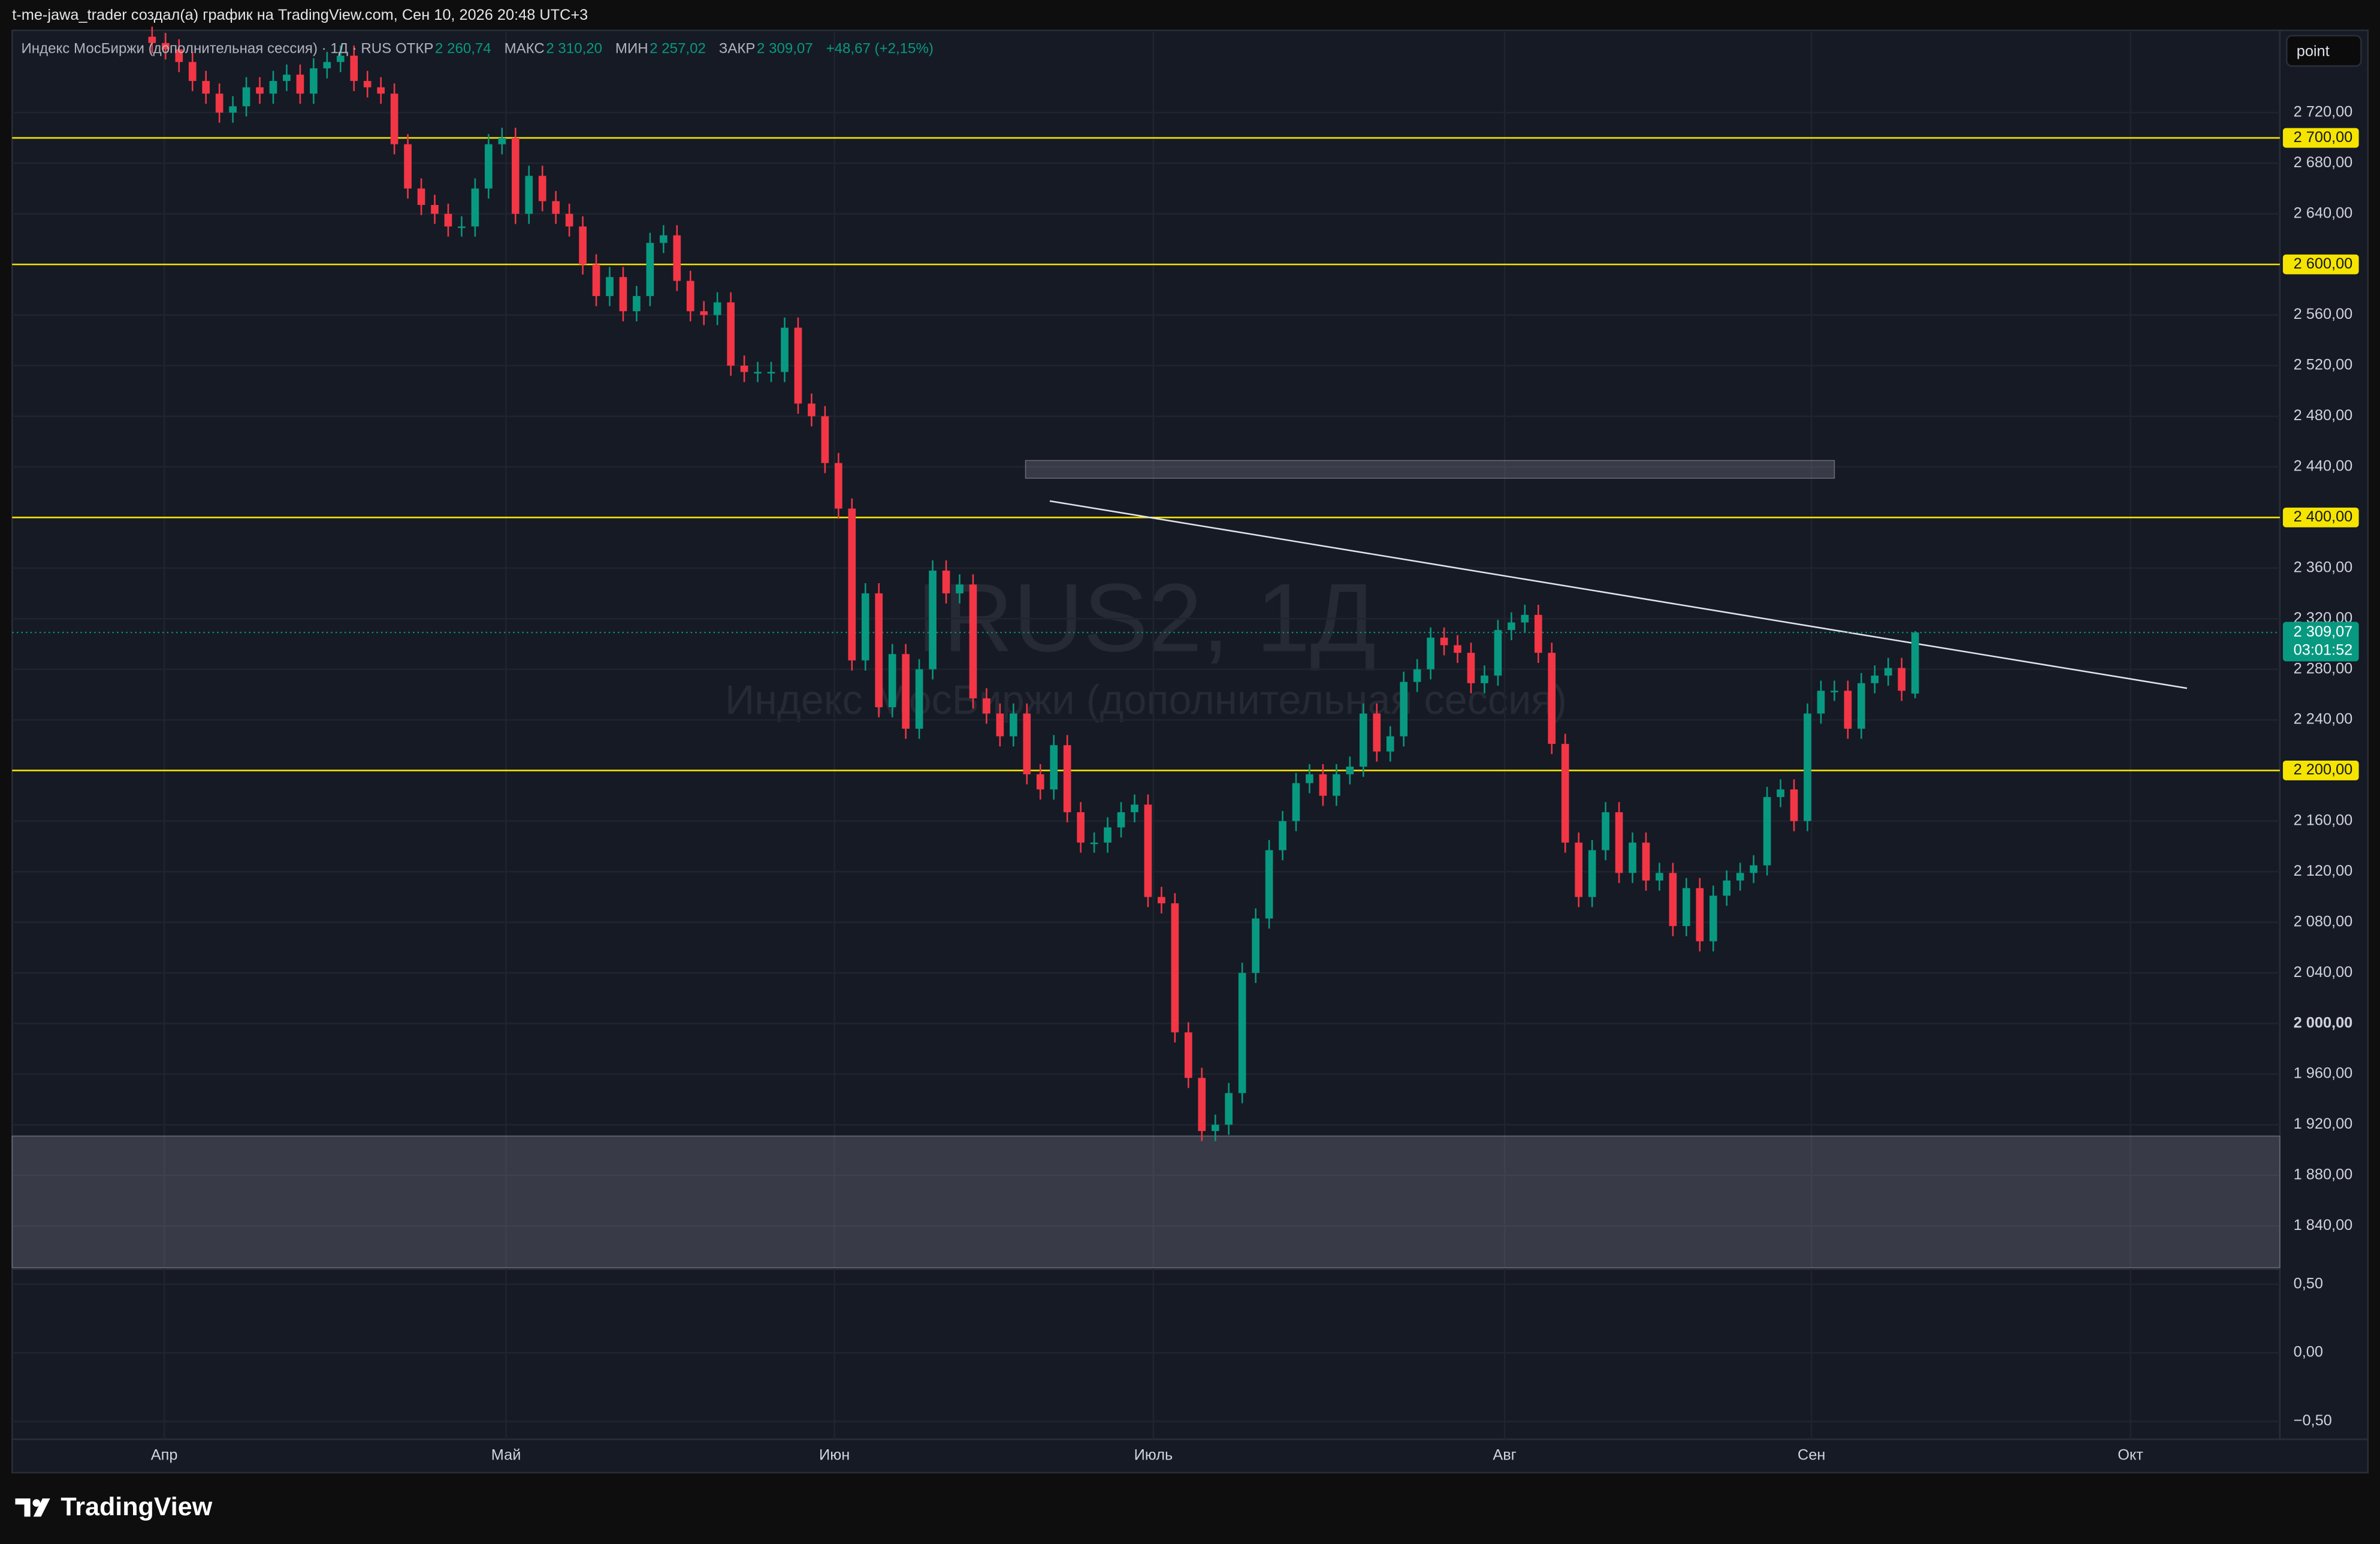 The height and width of the screenshot is (1544, 2380). Describe the element at coordinates (575, 49) in the screenshot. I see `legend-high: 2 310,20` at that location.